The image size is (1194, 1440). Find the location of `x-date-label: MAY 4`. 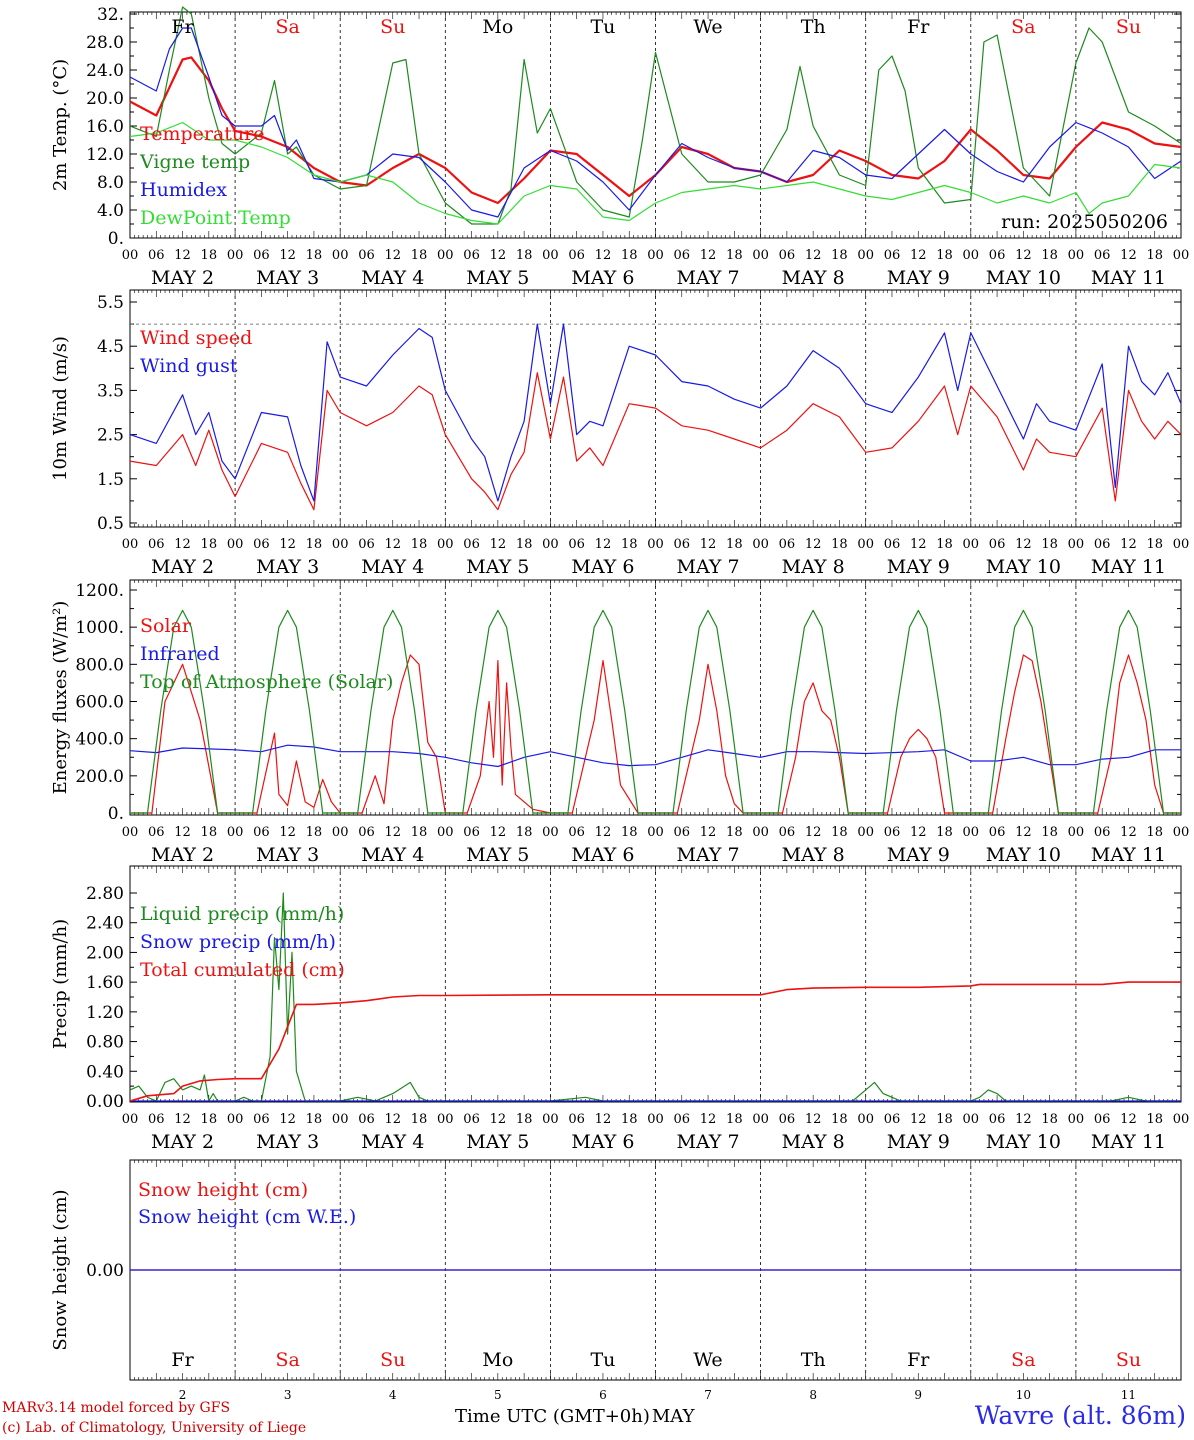

x-date-label: MAY 4 is located at coordinates (392, 567).